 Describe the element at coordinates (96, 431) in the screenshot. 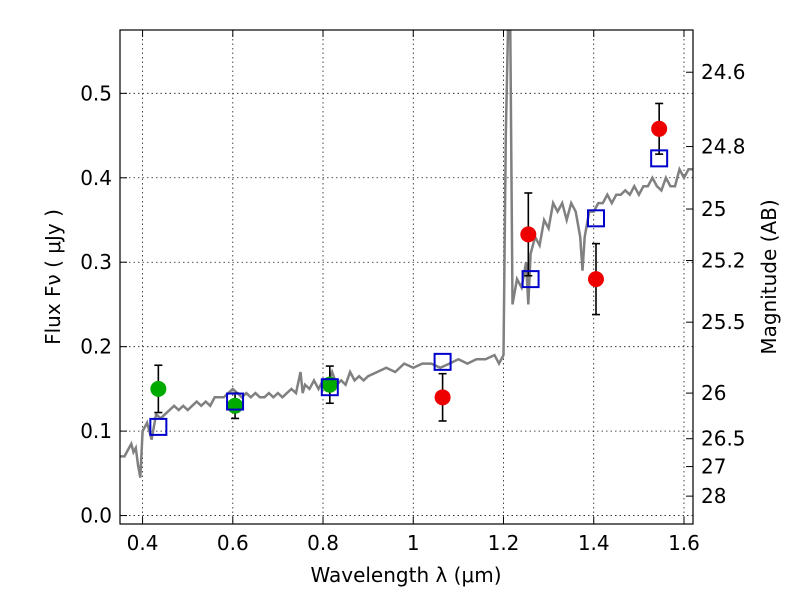

I see `y-tick-label: 0.1` at that location.